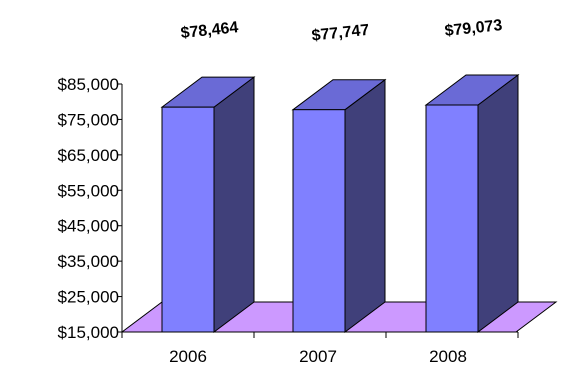 Image resolution: width=564 pixels, height=375 pixels. I want to click on y-tick-label: $55,000, so click(88, 190).